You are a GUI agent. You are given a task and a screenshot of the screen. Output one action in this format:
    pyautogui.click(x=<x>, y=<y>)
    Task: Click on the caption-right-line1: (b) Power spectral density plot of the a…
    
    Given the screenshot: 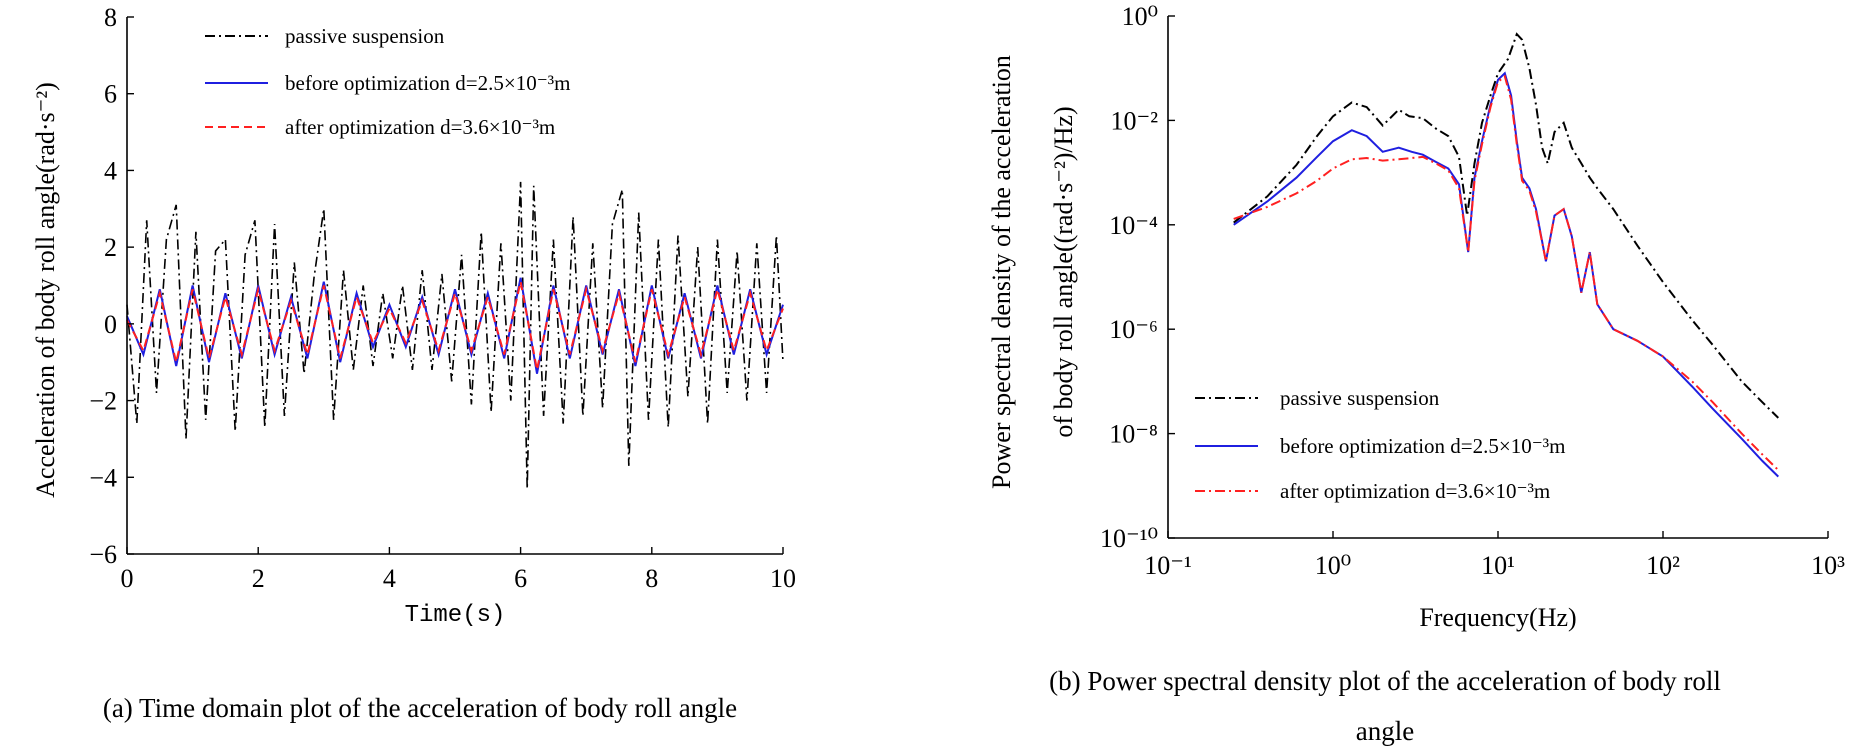 What is the action you would take?
    pyautogui.click(x=1385, y=681)
    